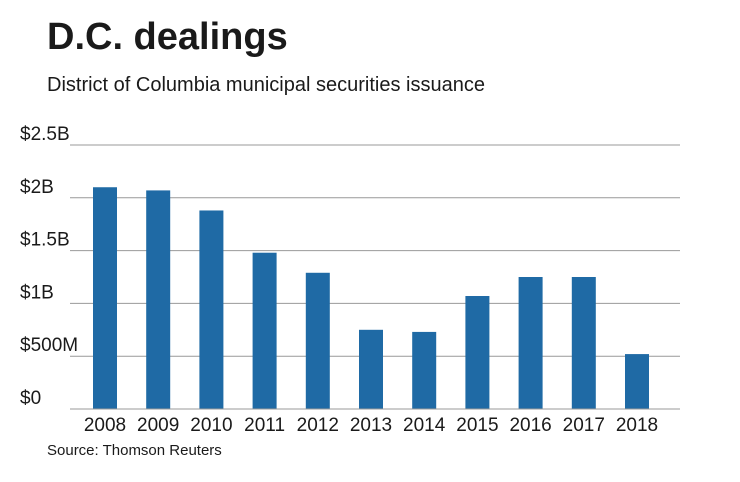 The image size is (740, 482). I want to click on y-tick-label: $2B, so click(37, 187).